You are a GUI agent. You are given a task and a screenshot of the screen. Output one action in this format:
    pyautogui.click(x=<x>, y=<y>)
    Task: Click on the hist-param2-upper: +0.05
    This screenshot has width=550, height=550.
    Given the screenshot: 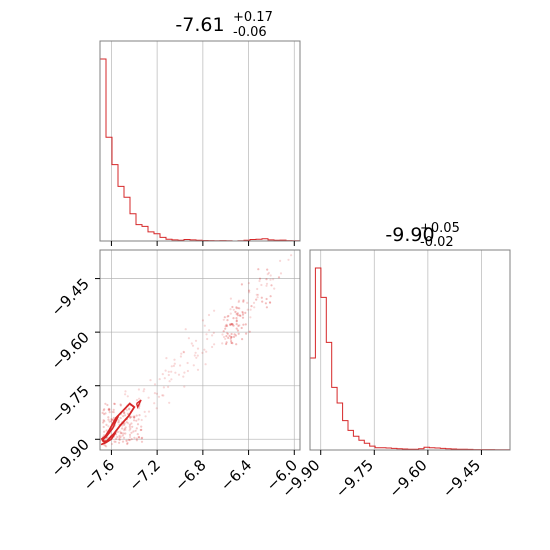 What is the action you would take?
    pyautogui.click(x=440, y=228)
    